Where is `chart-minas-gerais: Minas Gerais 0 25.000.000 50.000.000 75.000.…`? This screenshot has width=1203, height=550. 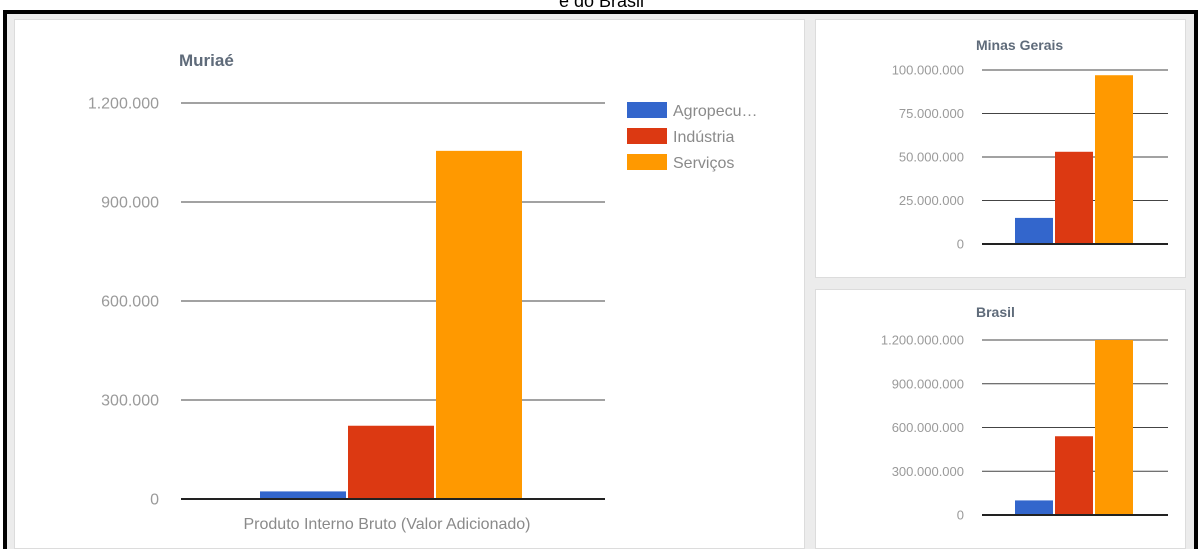
chart-minas-gerais: Minas Gerais 0 25.000.000 50.000.000 75.000.… is located at coordinates (1030, 144).